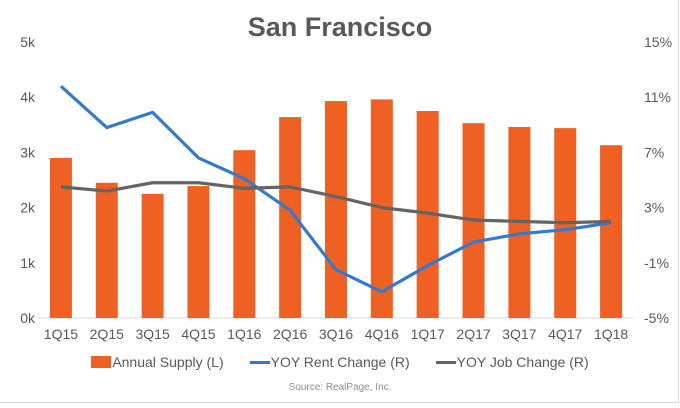  Describe the element at coordinates (168, 362) in the screenshot. I see `legend-label-supply: Annual Supply (L)` at that location.